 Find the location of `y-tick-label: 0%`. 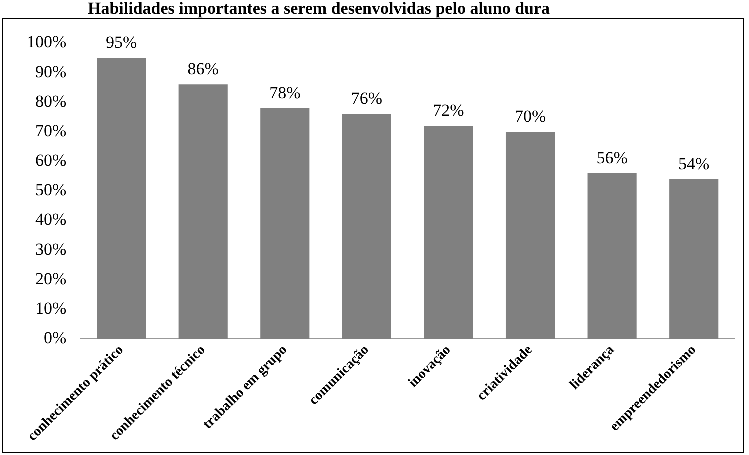

y-tick-label: 0% is located at coordinates (55, 338).